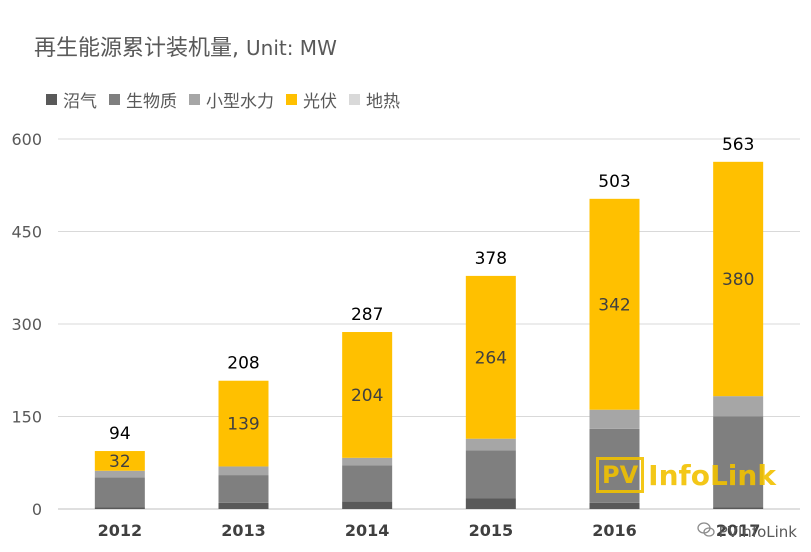 This screenshot has width=811, height=552. I want to click on legend-item-solar: 光伏, so click(311, 99).